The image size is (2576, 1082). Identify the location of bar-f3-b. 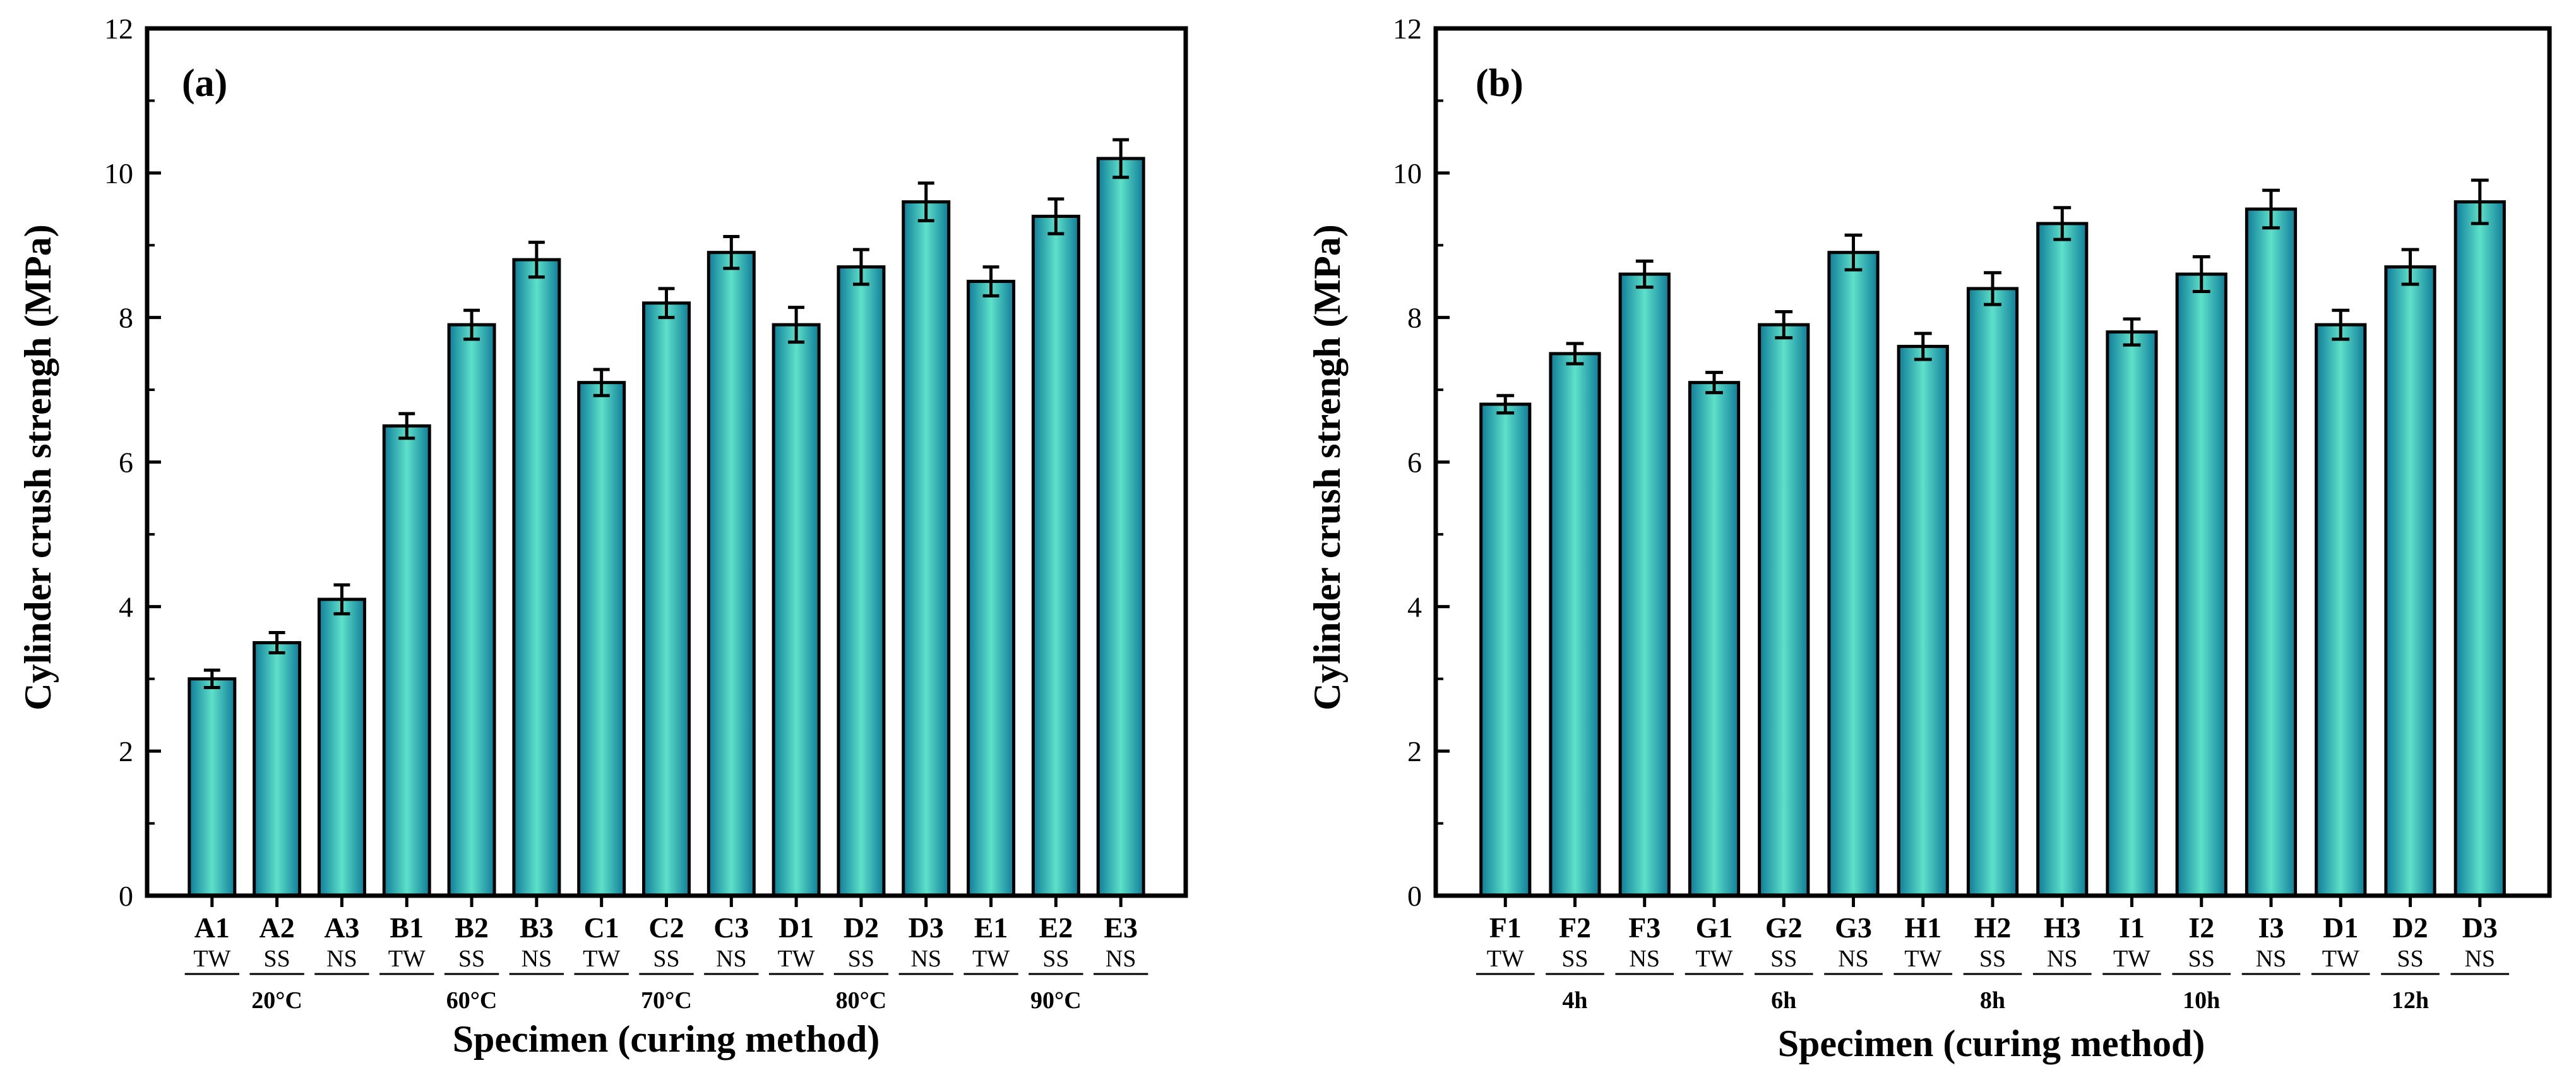
(1644, 585).